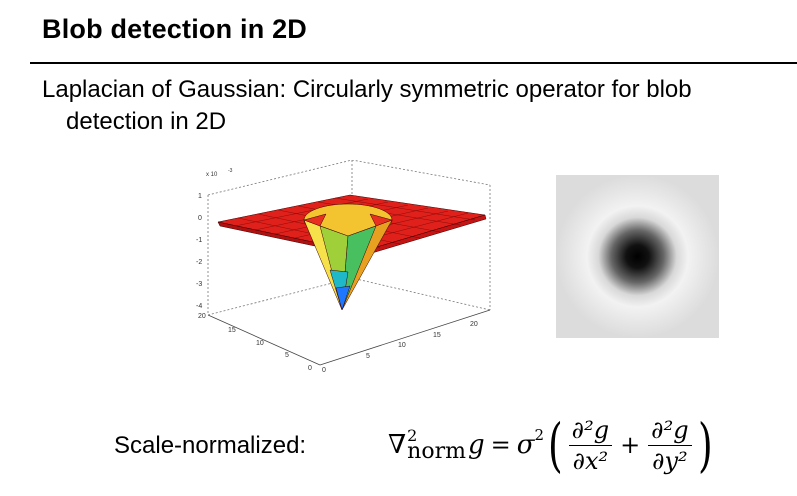 Image resolution: width=797 pixels, height=496 pixels. Describe the element at coordinates (590, 431) in the screenshot. I see `numerator-x: ∂²g` at that location.